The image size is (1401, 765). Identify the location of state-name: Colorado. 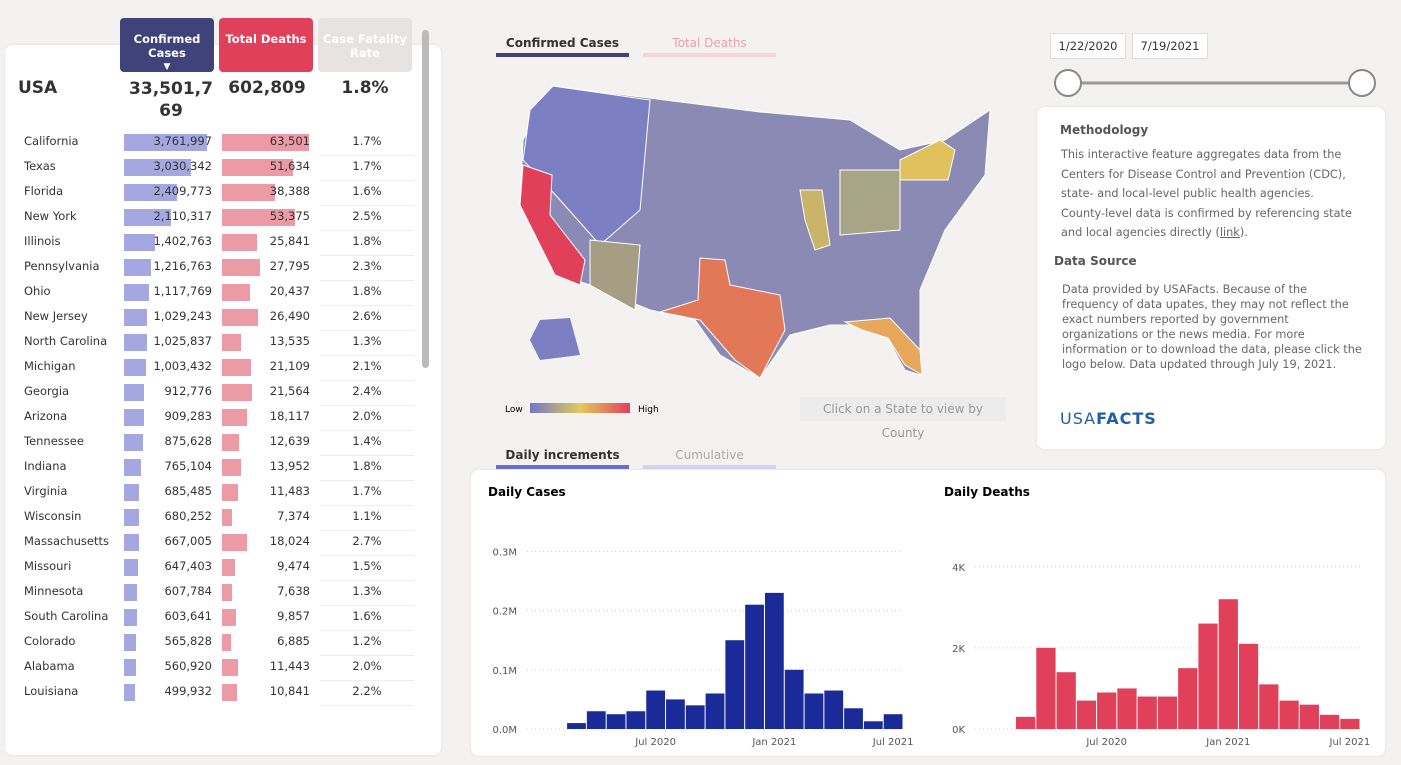
(50, 641).